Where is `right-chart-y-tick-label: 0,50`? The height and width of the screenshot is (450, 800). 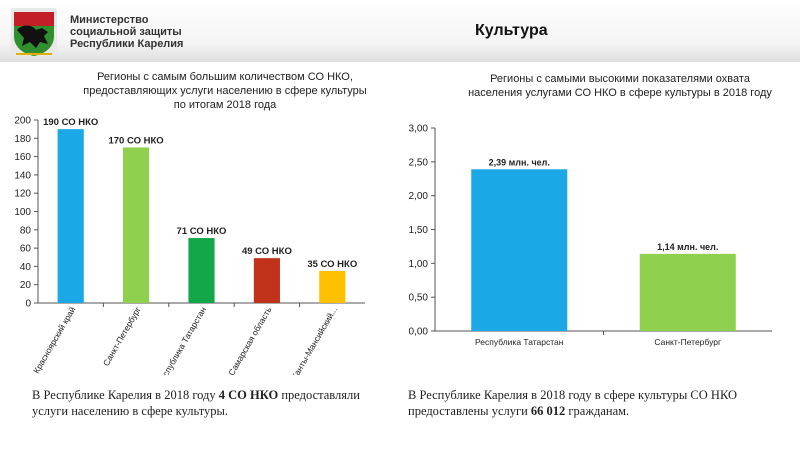
right-chart-y-tick-label: 0,50 is located at coordinates (419, 298).